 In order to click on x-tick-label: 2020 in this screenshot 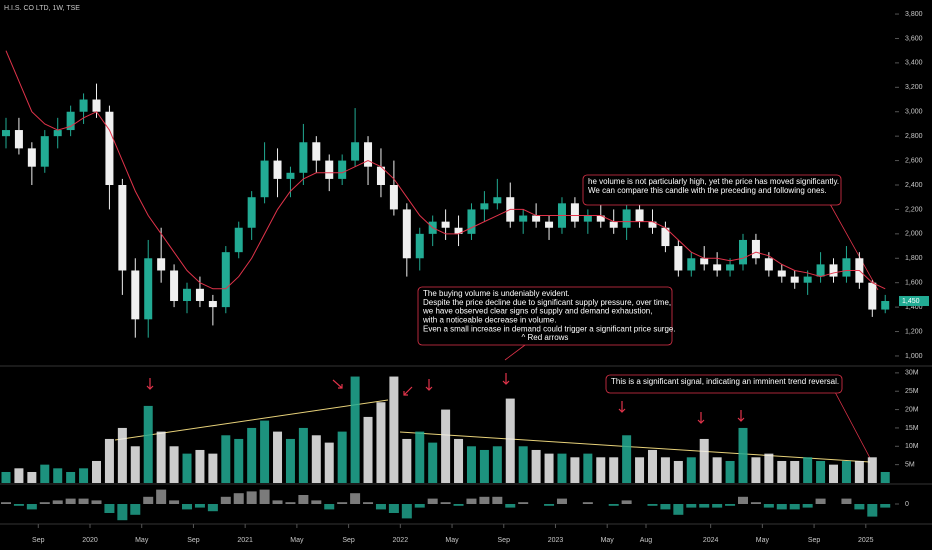, I will do `click(90, 540)`.